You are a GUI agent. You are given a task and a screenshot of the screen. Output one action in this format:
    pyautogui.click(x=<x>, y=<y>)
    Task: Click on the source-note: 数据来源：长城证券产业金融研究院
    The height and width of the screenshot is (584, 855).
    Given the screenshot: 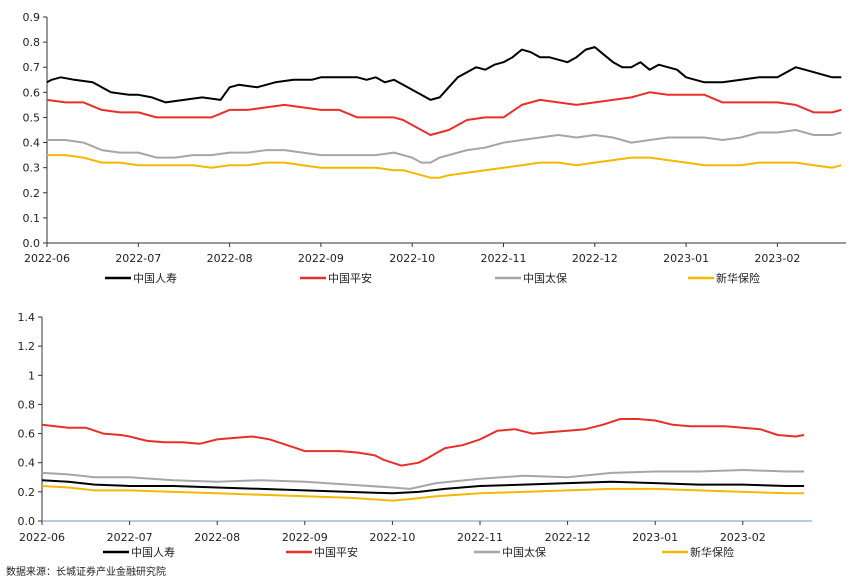 What is the action you would take?
    pyautogui.click(x=86, y=572)
    